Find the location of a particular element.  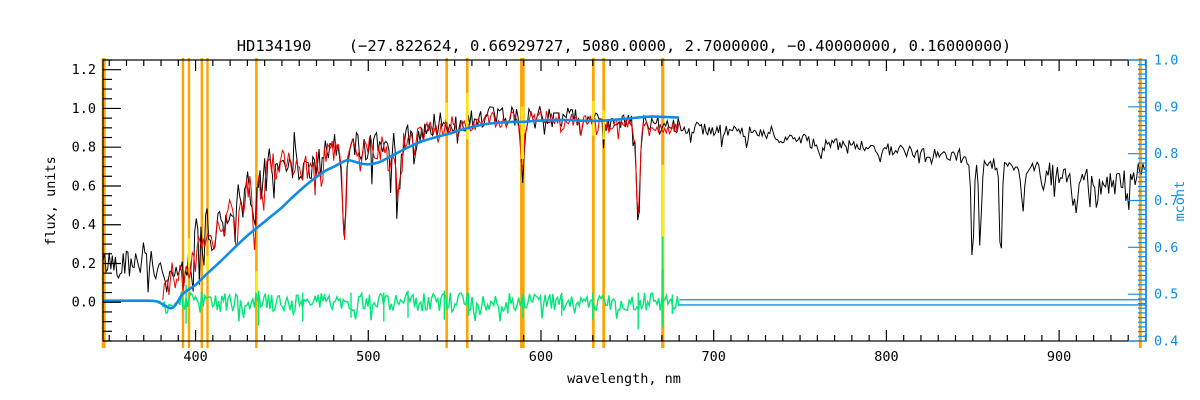

y-right-tick-label: 0.4 is located at coordinates (1166, 342).